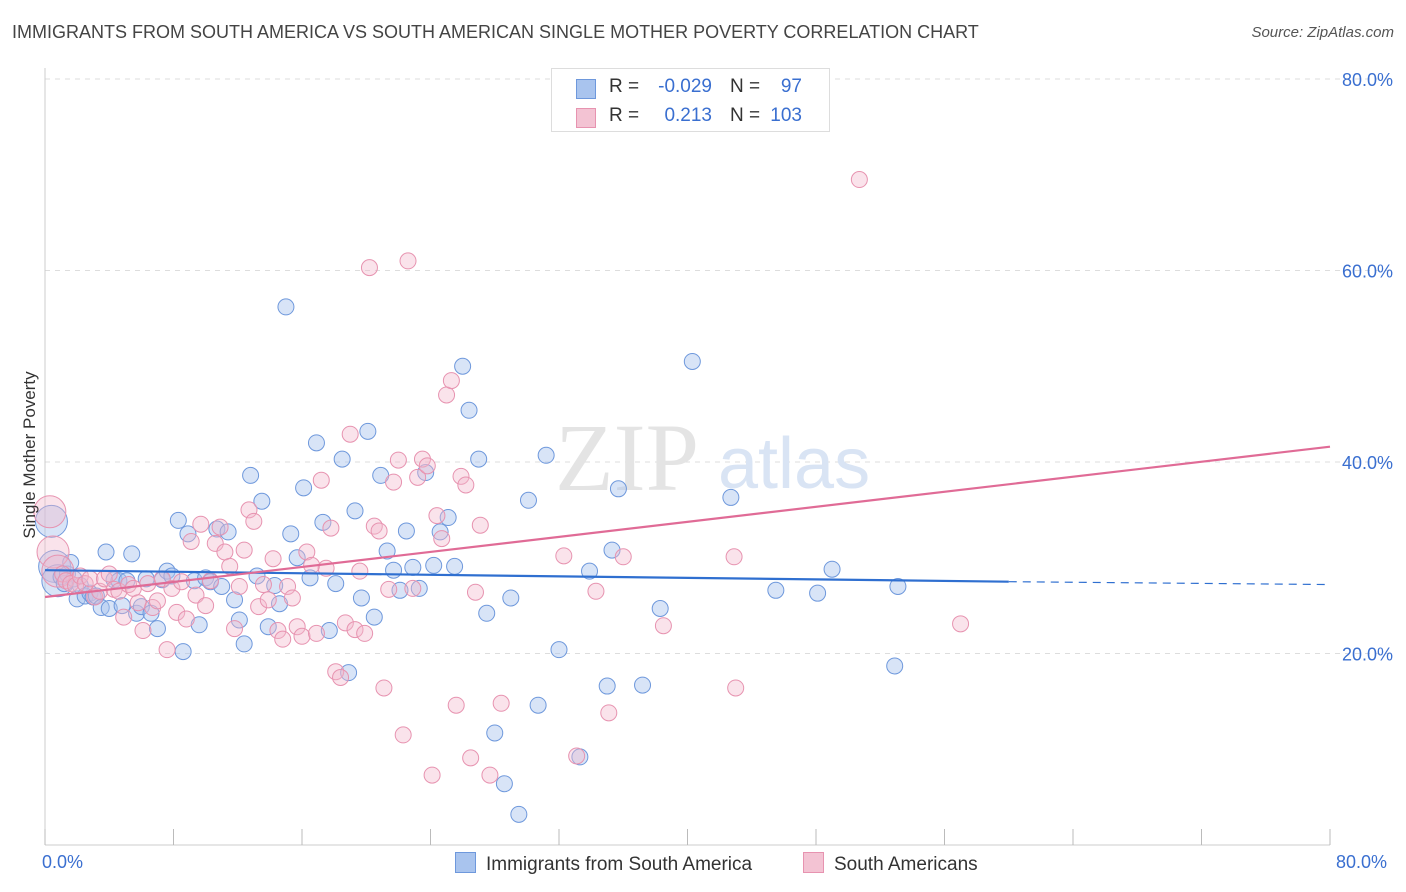 The height and width of the screenshot is (892, 1406). Describe the element at coordinates (619, 864) in the screenshot. I see `legend-label-immigrants: Immigrants from South America` at that location.